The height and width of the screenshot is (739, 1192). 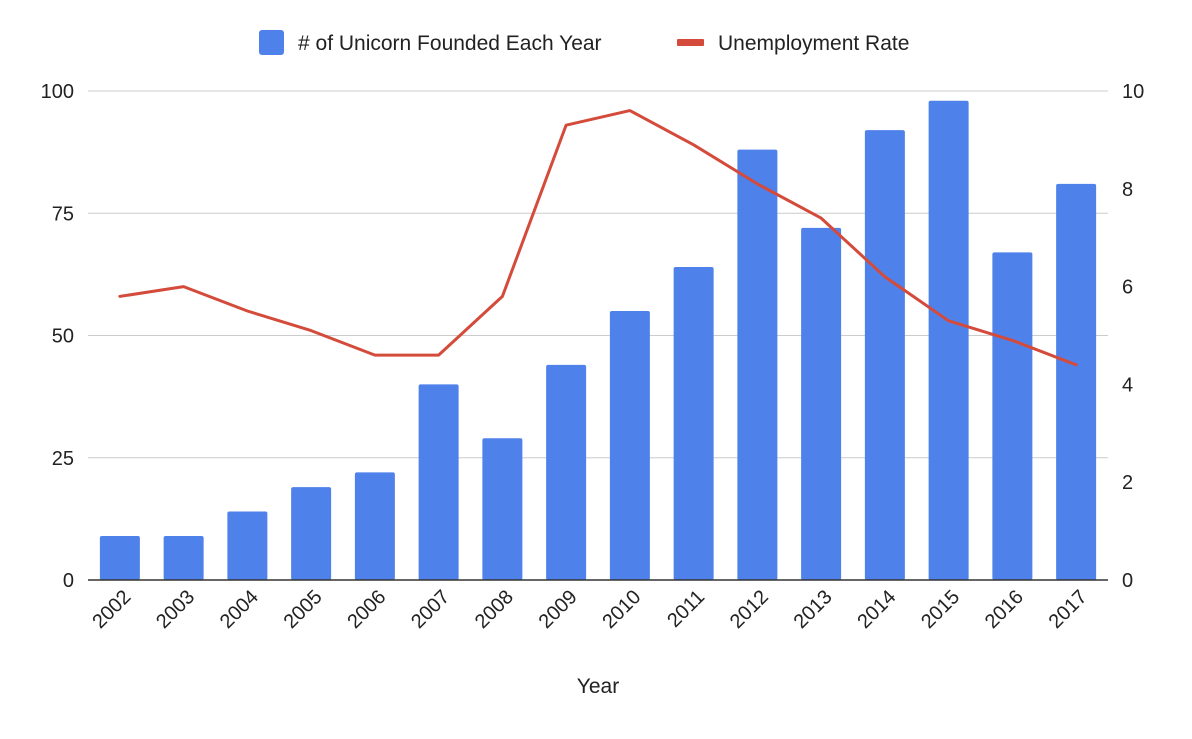 What do you see at coordinates (111, 609) in the screenshot?
I see `x-tick-label: 2002` at bounding box center [111, 609].